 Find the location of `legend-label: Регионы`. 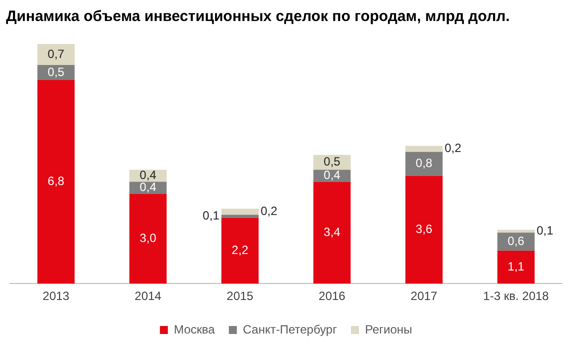

legend-label: Регионы is located at coordinates (388, 329).